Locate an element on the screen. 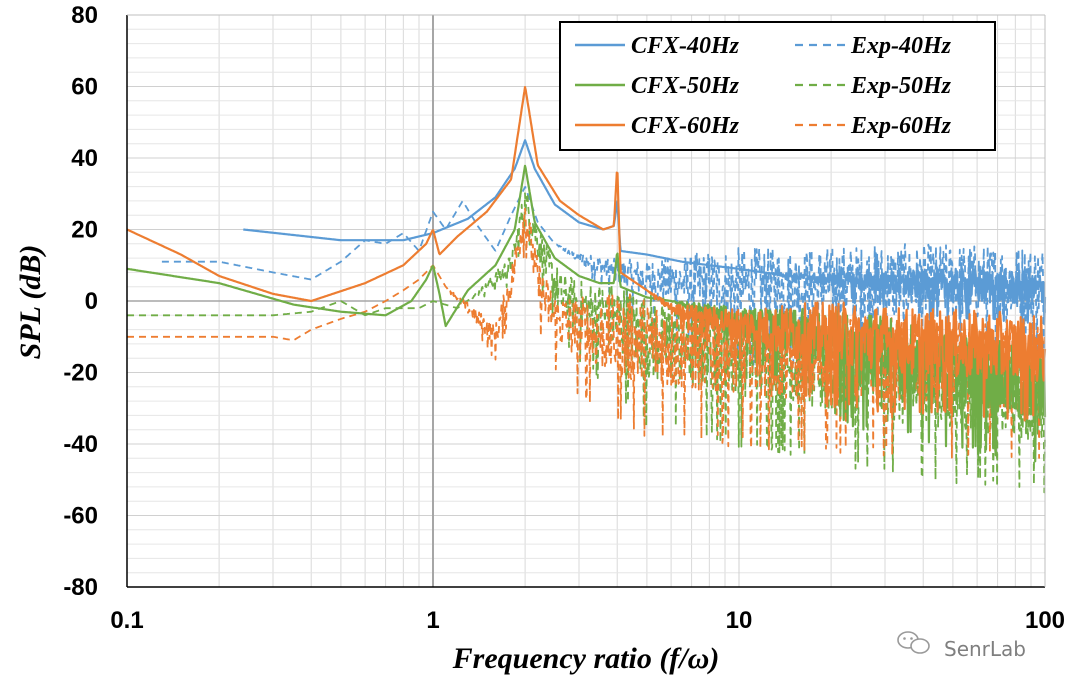  y-tick-label: -60 is located at coordinates (80, 516).